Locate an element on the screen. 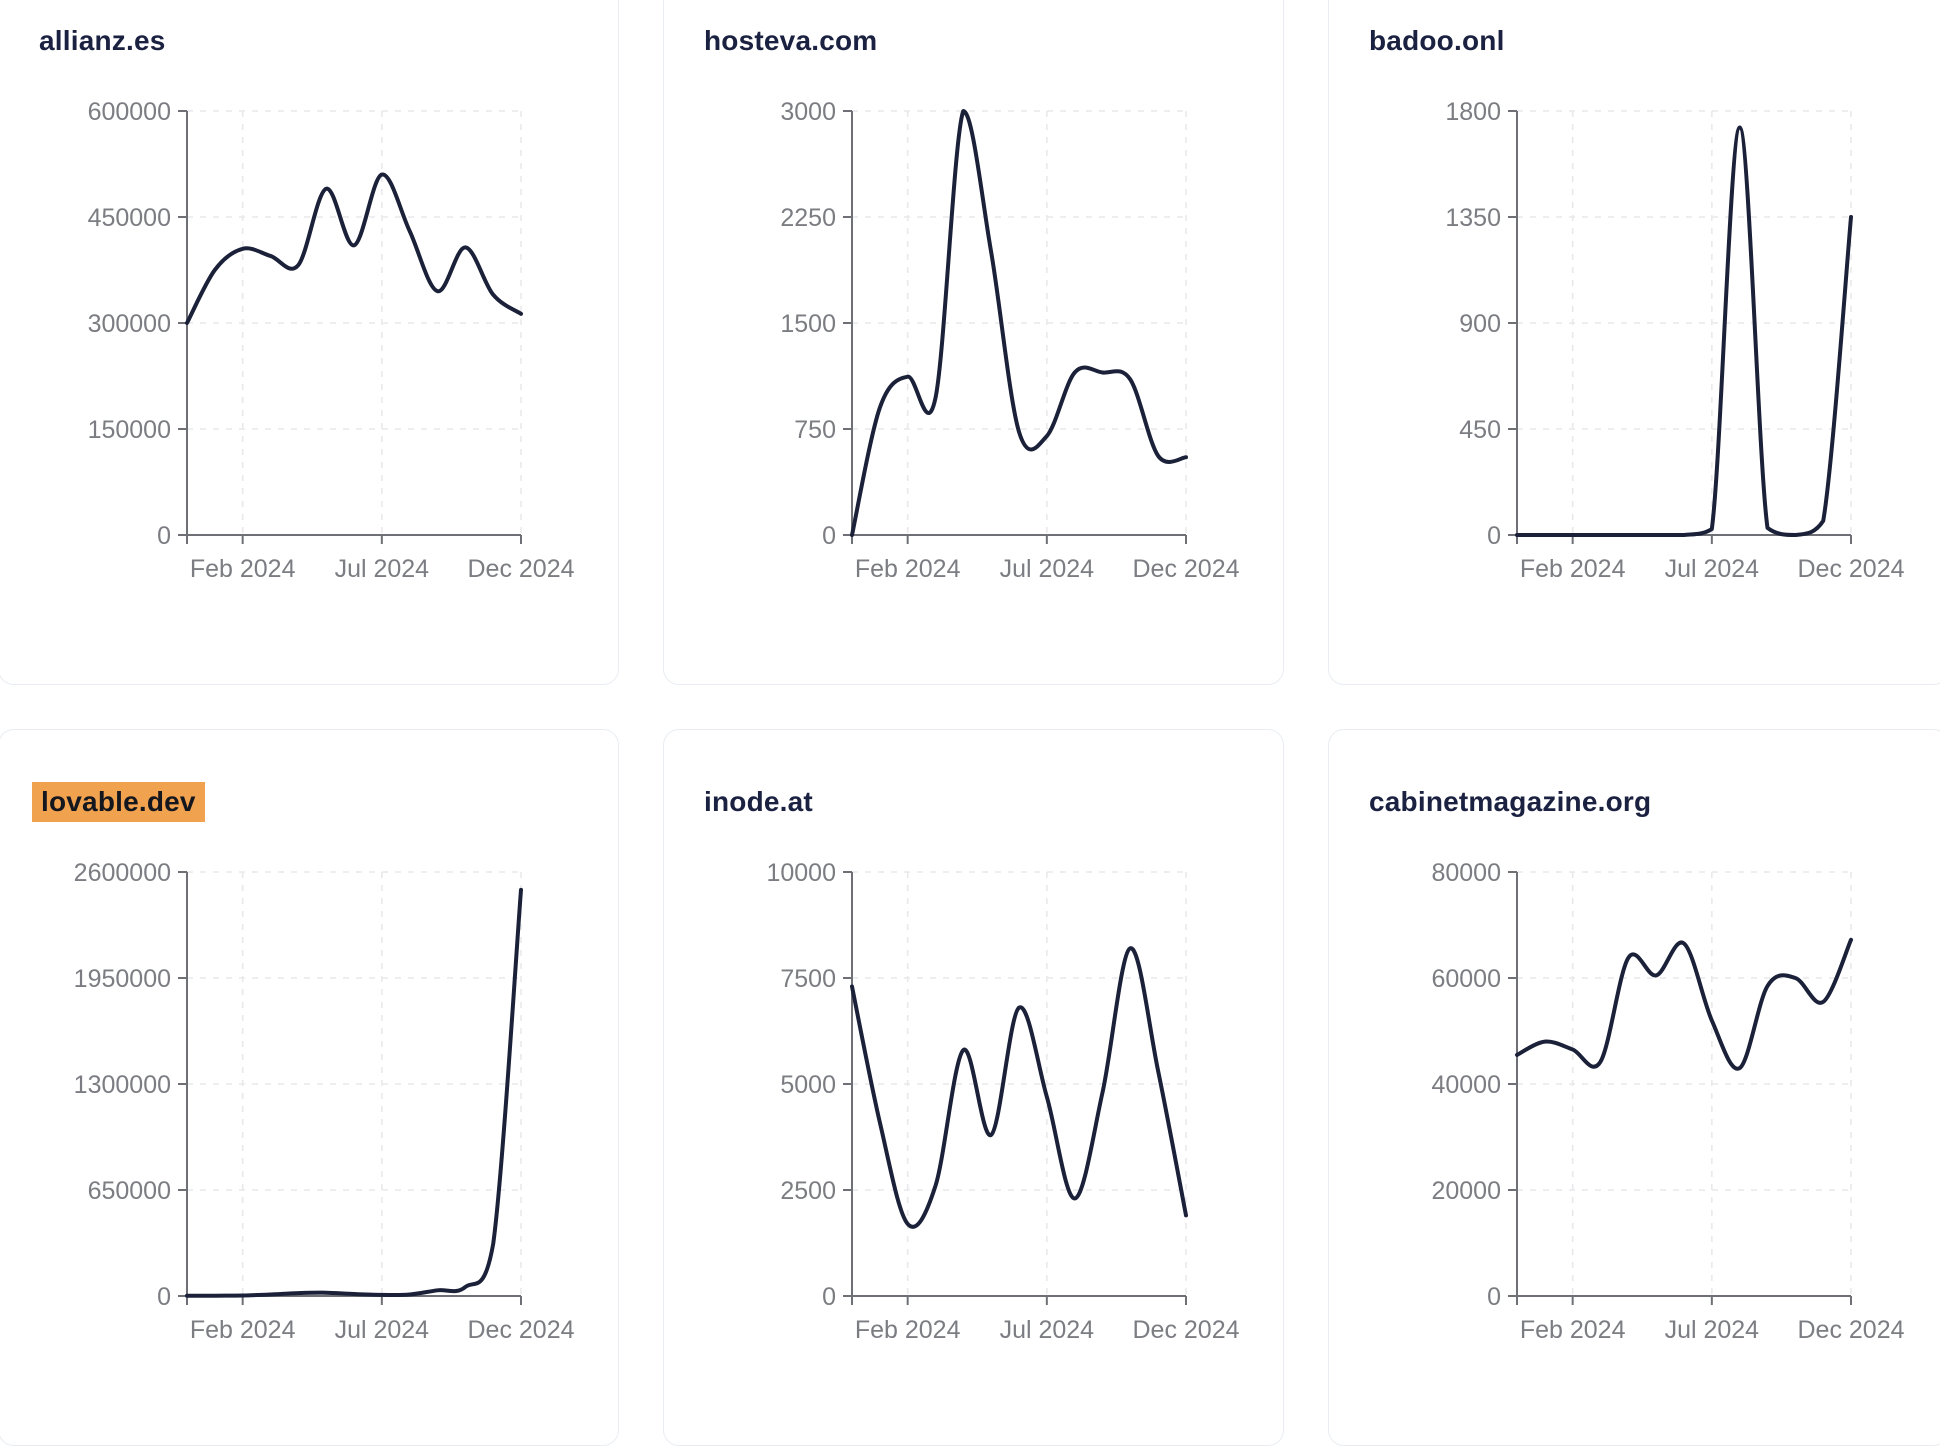  y-tick-label: 1800 is located at coordinates (1473, 112).